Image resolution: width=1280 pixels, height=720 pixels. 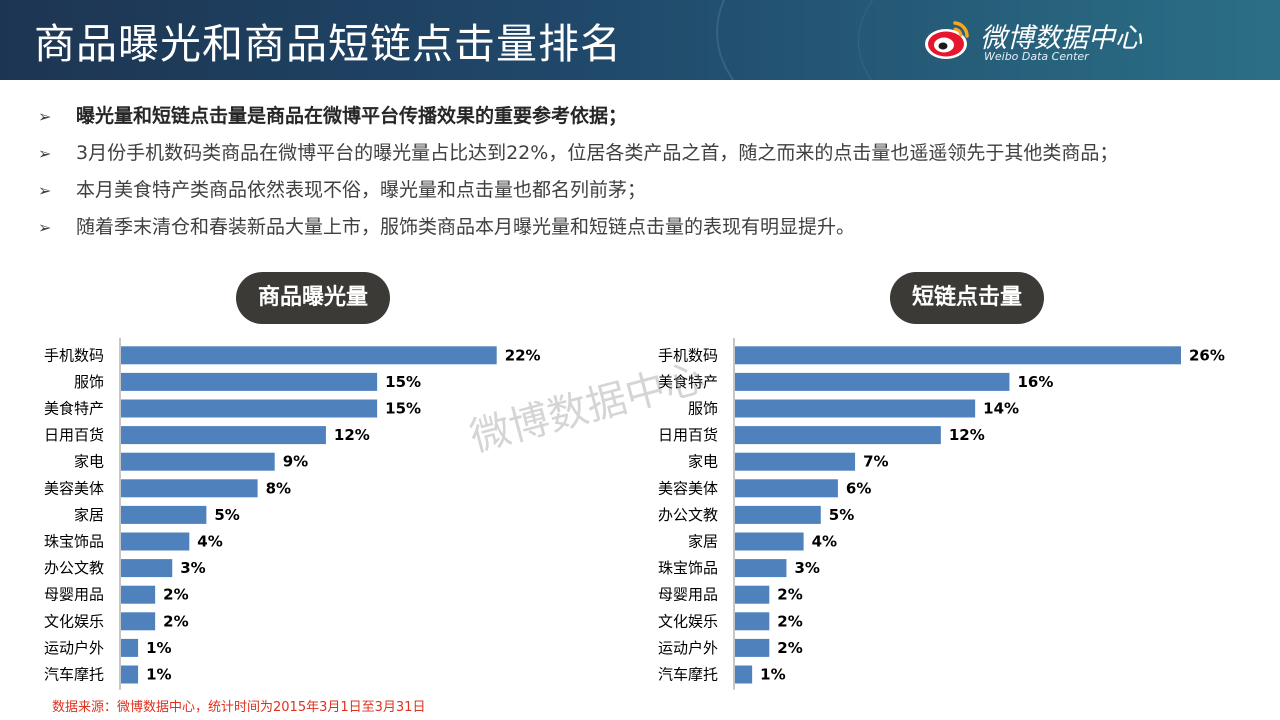 What do you see at coordinates (967, 298) in the screenshot?
I see `click-chart-title: 短链点击量` at bounding box center [967, 298].